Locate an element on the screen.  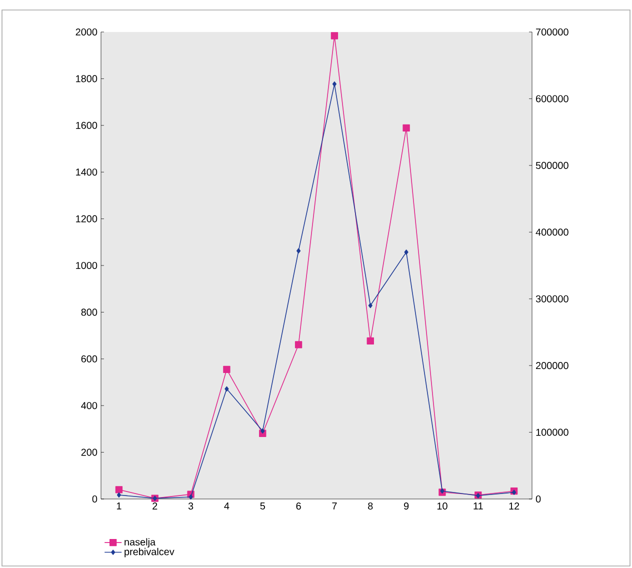
y-tick-label: 1200 is located at coordinates (87, 218).